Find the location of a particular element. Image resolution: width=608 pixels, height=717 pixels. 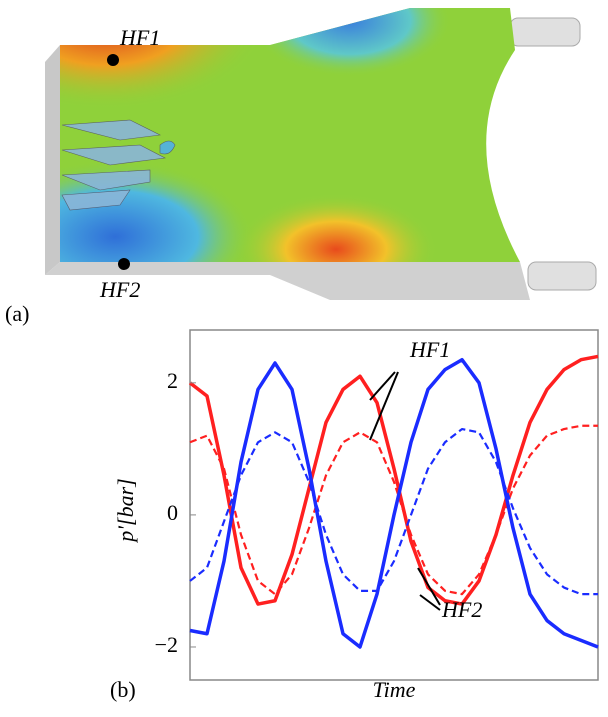

probe-label: HF2 is located at coordinates (119, 289).